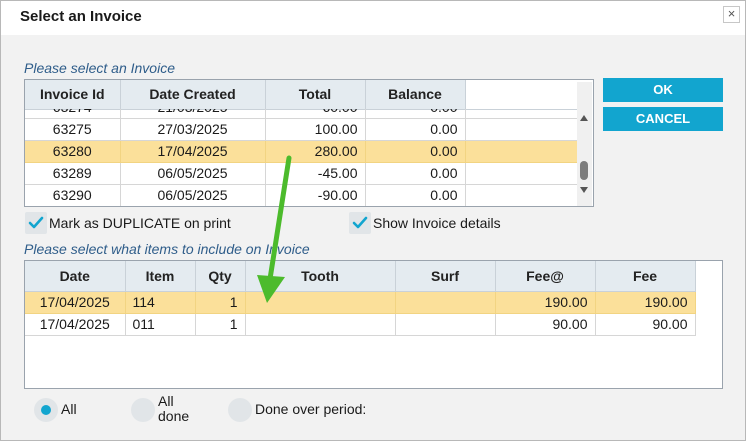 The height and width of the screenshot is (442, 746). I want to click on filter-period-label: Done over period:, so click(311, 409).